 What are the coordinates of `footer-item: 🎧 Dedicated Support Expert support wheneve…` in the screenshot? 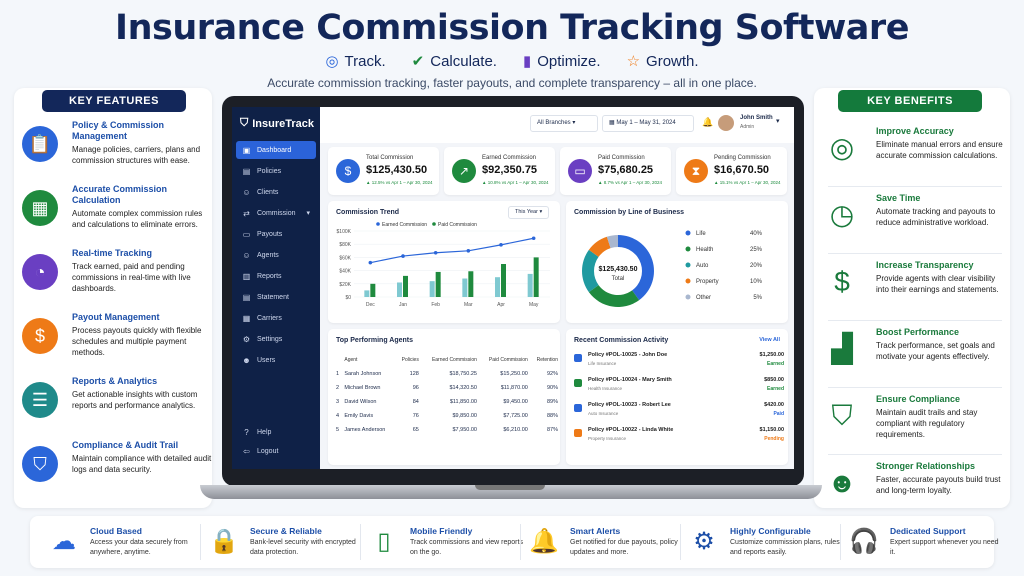 It's located at (922, 542).